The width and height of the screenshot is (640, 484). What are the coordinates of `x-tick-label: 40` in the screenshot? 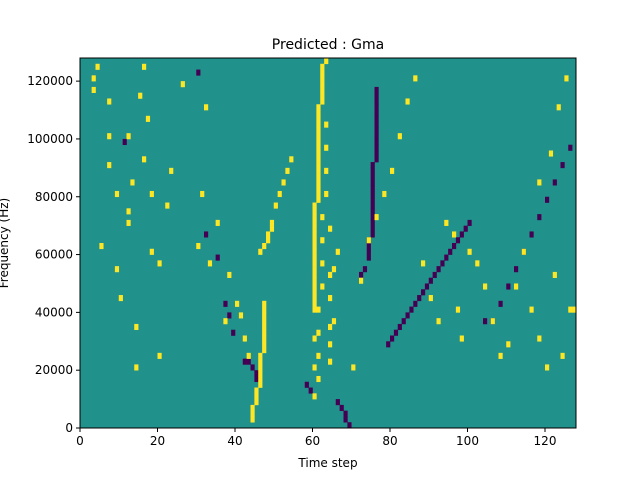 It's located at (234, 441).